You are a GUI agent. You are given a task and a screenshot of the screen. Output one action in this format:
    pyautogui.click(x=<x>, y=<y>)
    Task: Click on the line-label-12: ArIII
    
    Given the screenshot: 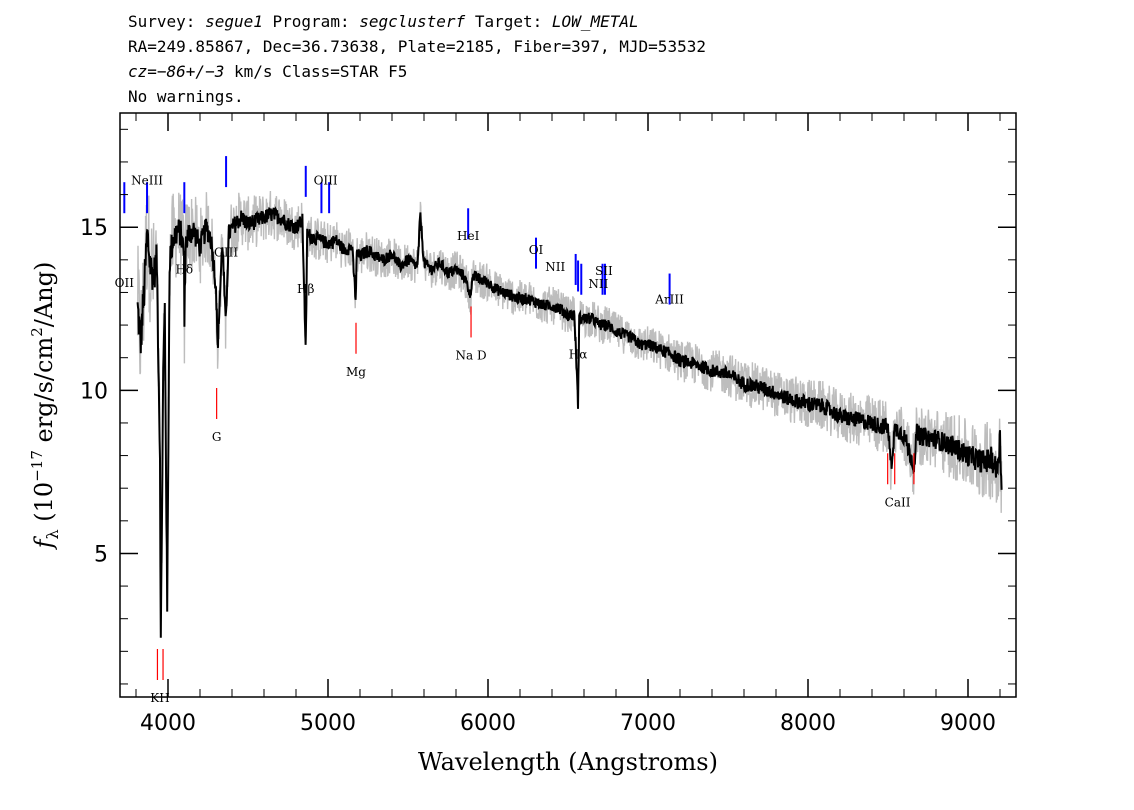 What is the action you would take?
    pyautogui.click(x=669, y=299)
    